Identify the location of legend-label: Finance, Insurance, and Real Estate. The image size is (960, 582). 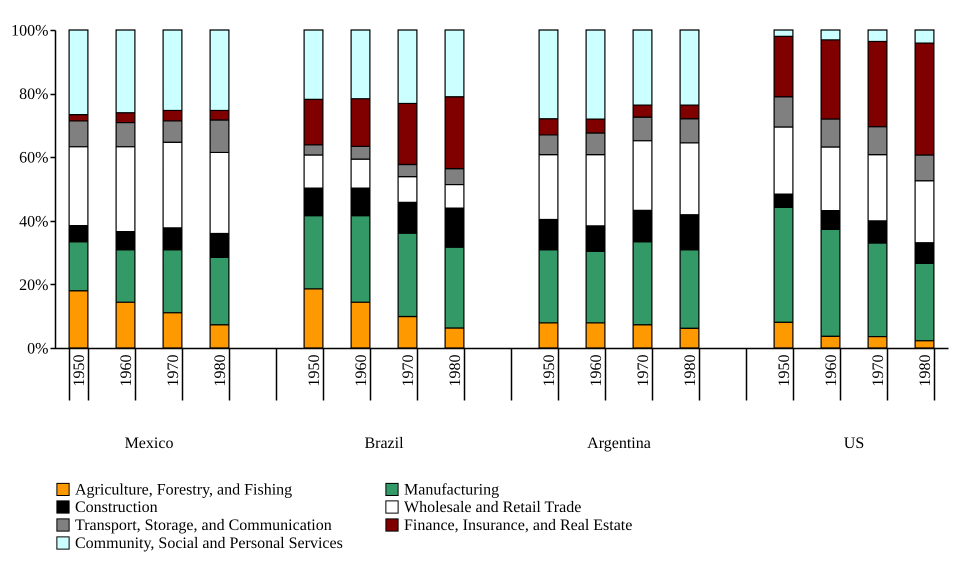
(518, 525).